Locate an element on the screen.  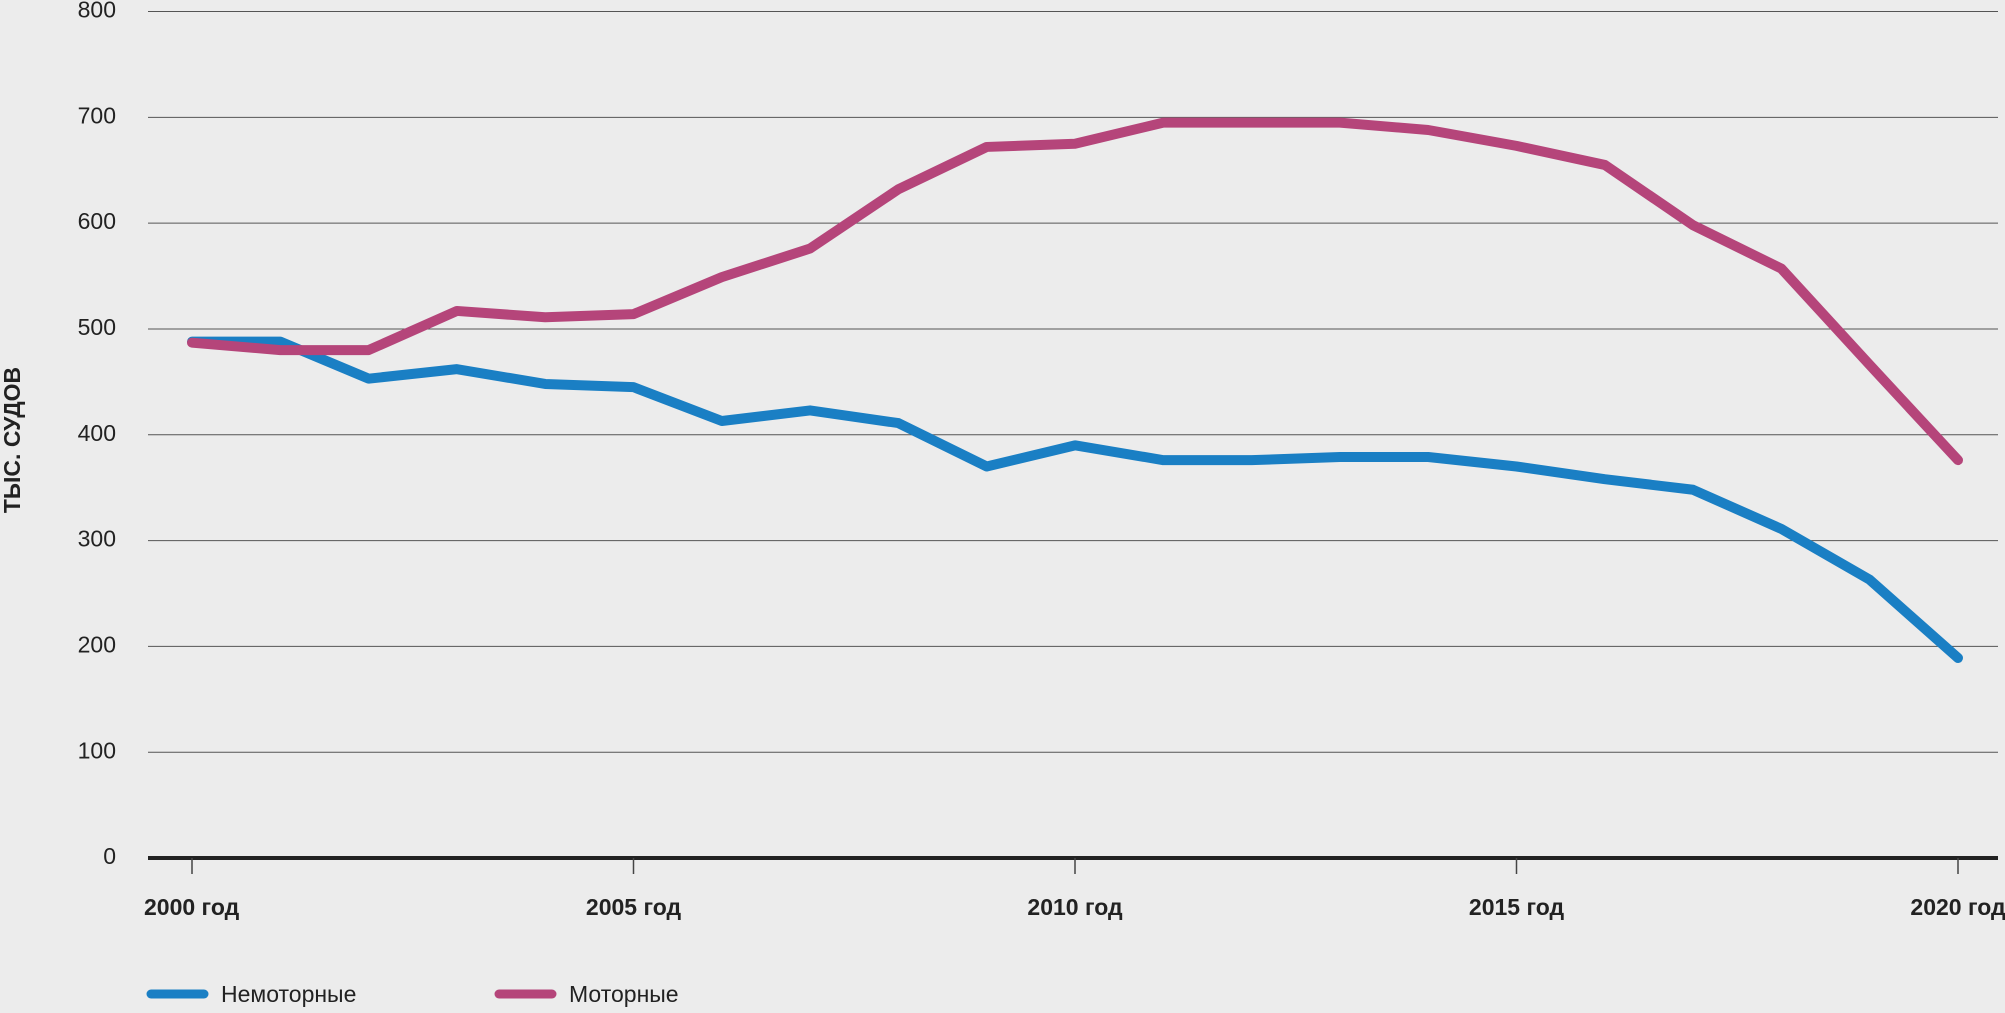
x-tick-label: 2005 год is located at coordinates (634, 907).